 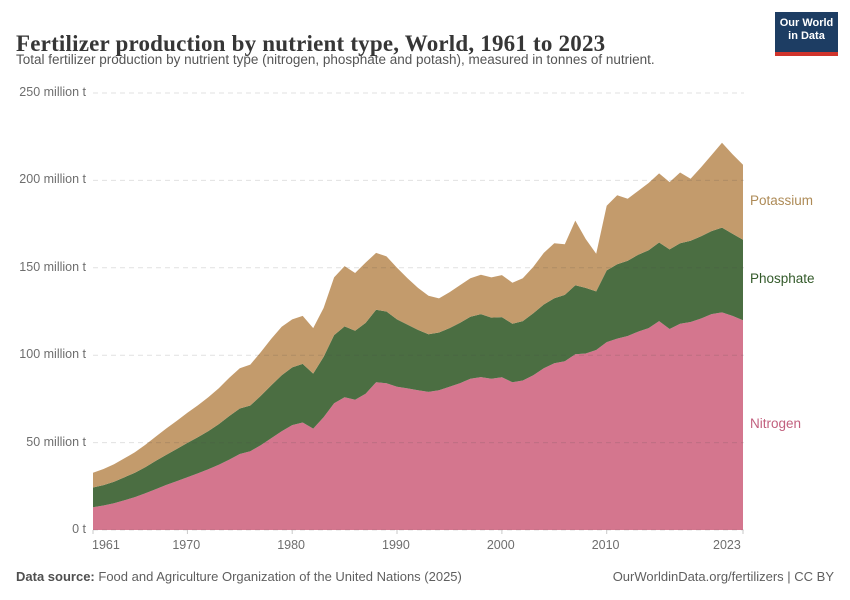 What do you see at coordinates (79, 529) in the screenshot?
I see `y-axis-label-0: 0 t` at bounding box center [79, 529].